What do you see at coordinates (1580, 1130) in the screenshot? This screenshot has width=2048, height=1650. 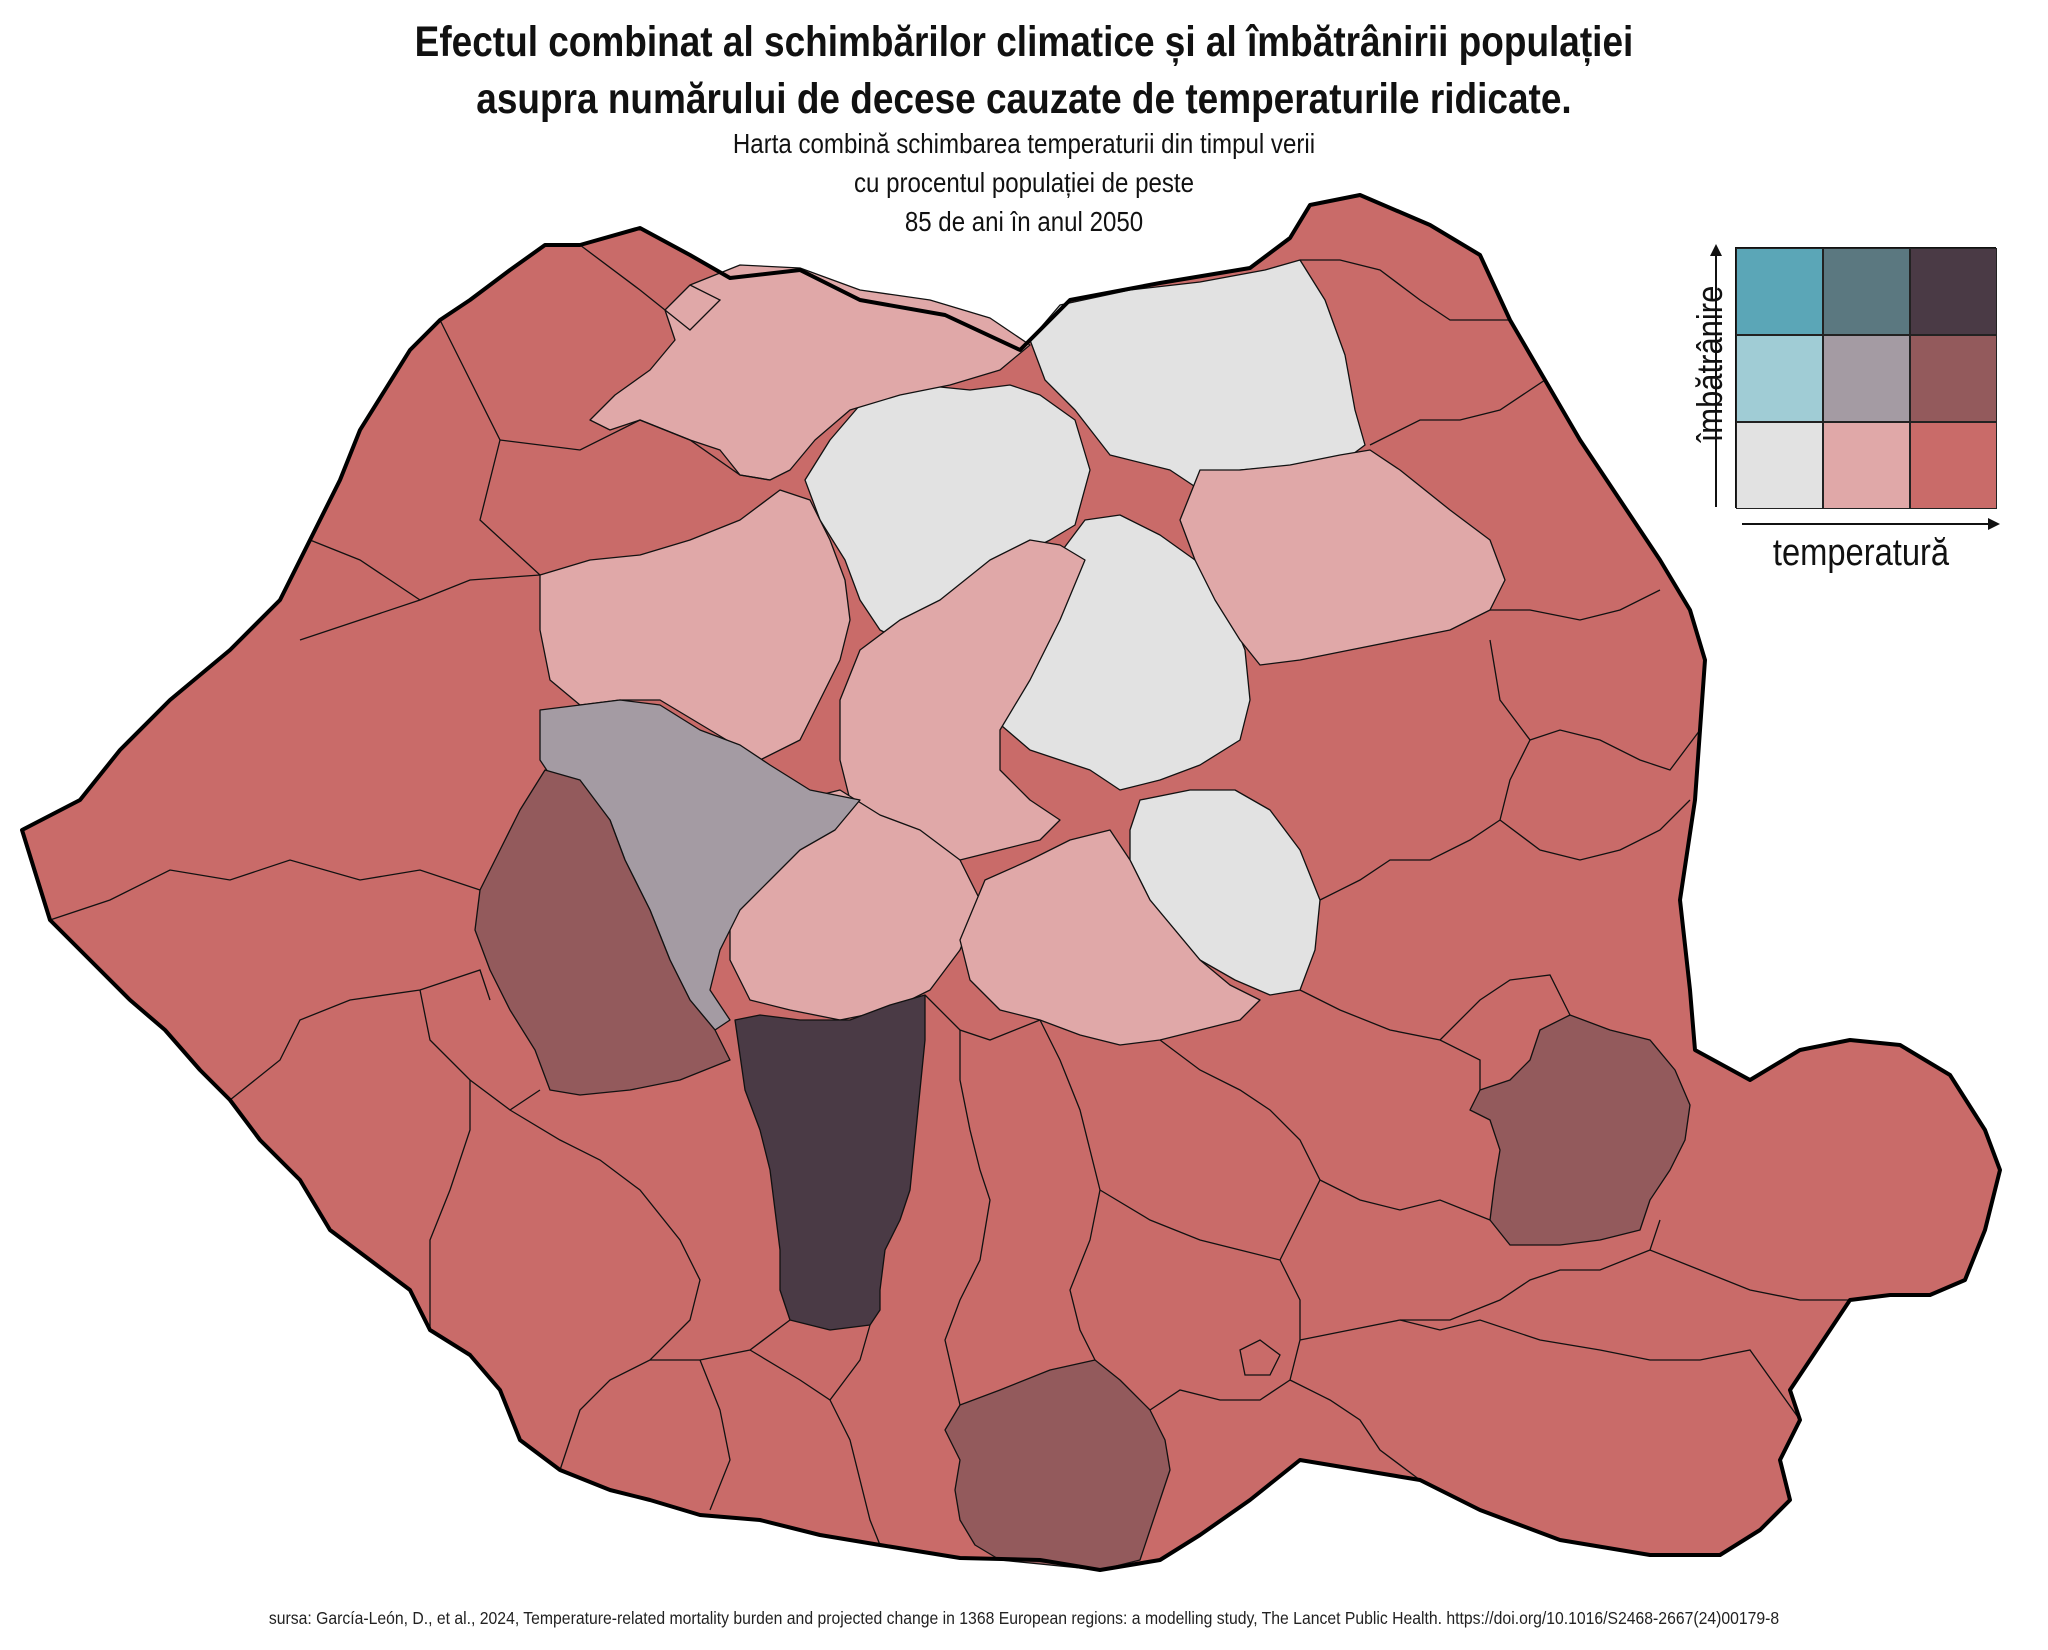 I see `region-buzau` at bounding box center [1580, 1130].